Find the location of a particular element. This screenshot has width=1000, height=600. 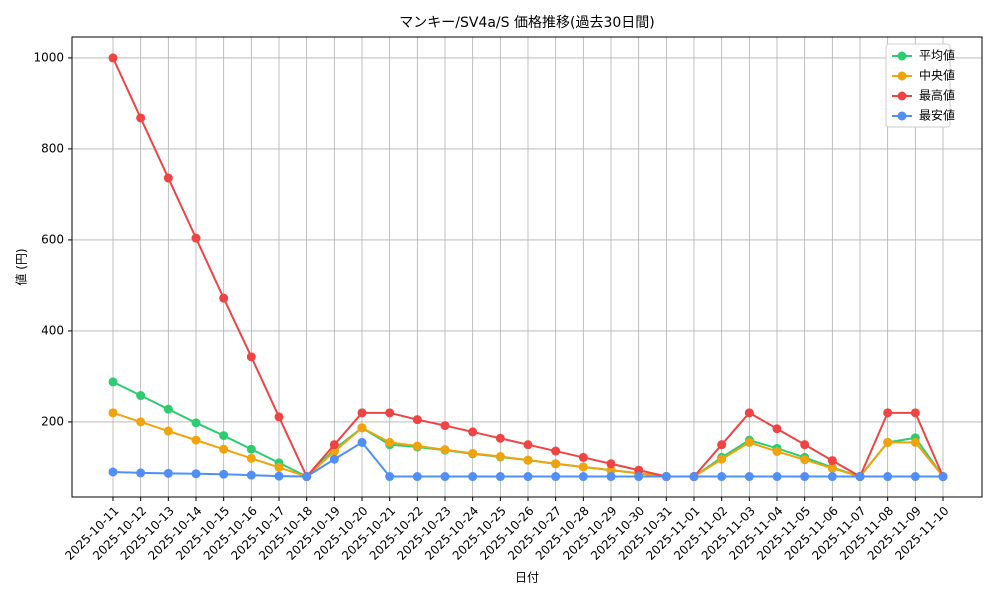

legend-label: 最安値 is located at coordinates (937, 115).